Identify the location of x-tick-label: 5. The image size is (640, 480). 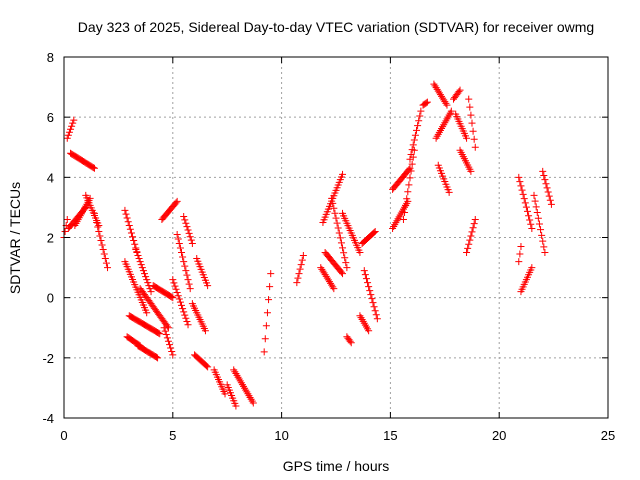
(172, 435).